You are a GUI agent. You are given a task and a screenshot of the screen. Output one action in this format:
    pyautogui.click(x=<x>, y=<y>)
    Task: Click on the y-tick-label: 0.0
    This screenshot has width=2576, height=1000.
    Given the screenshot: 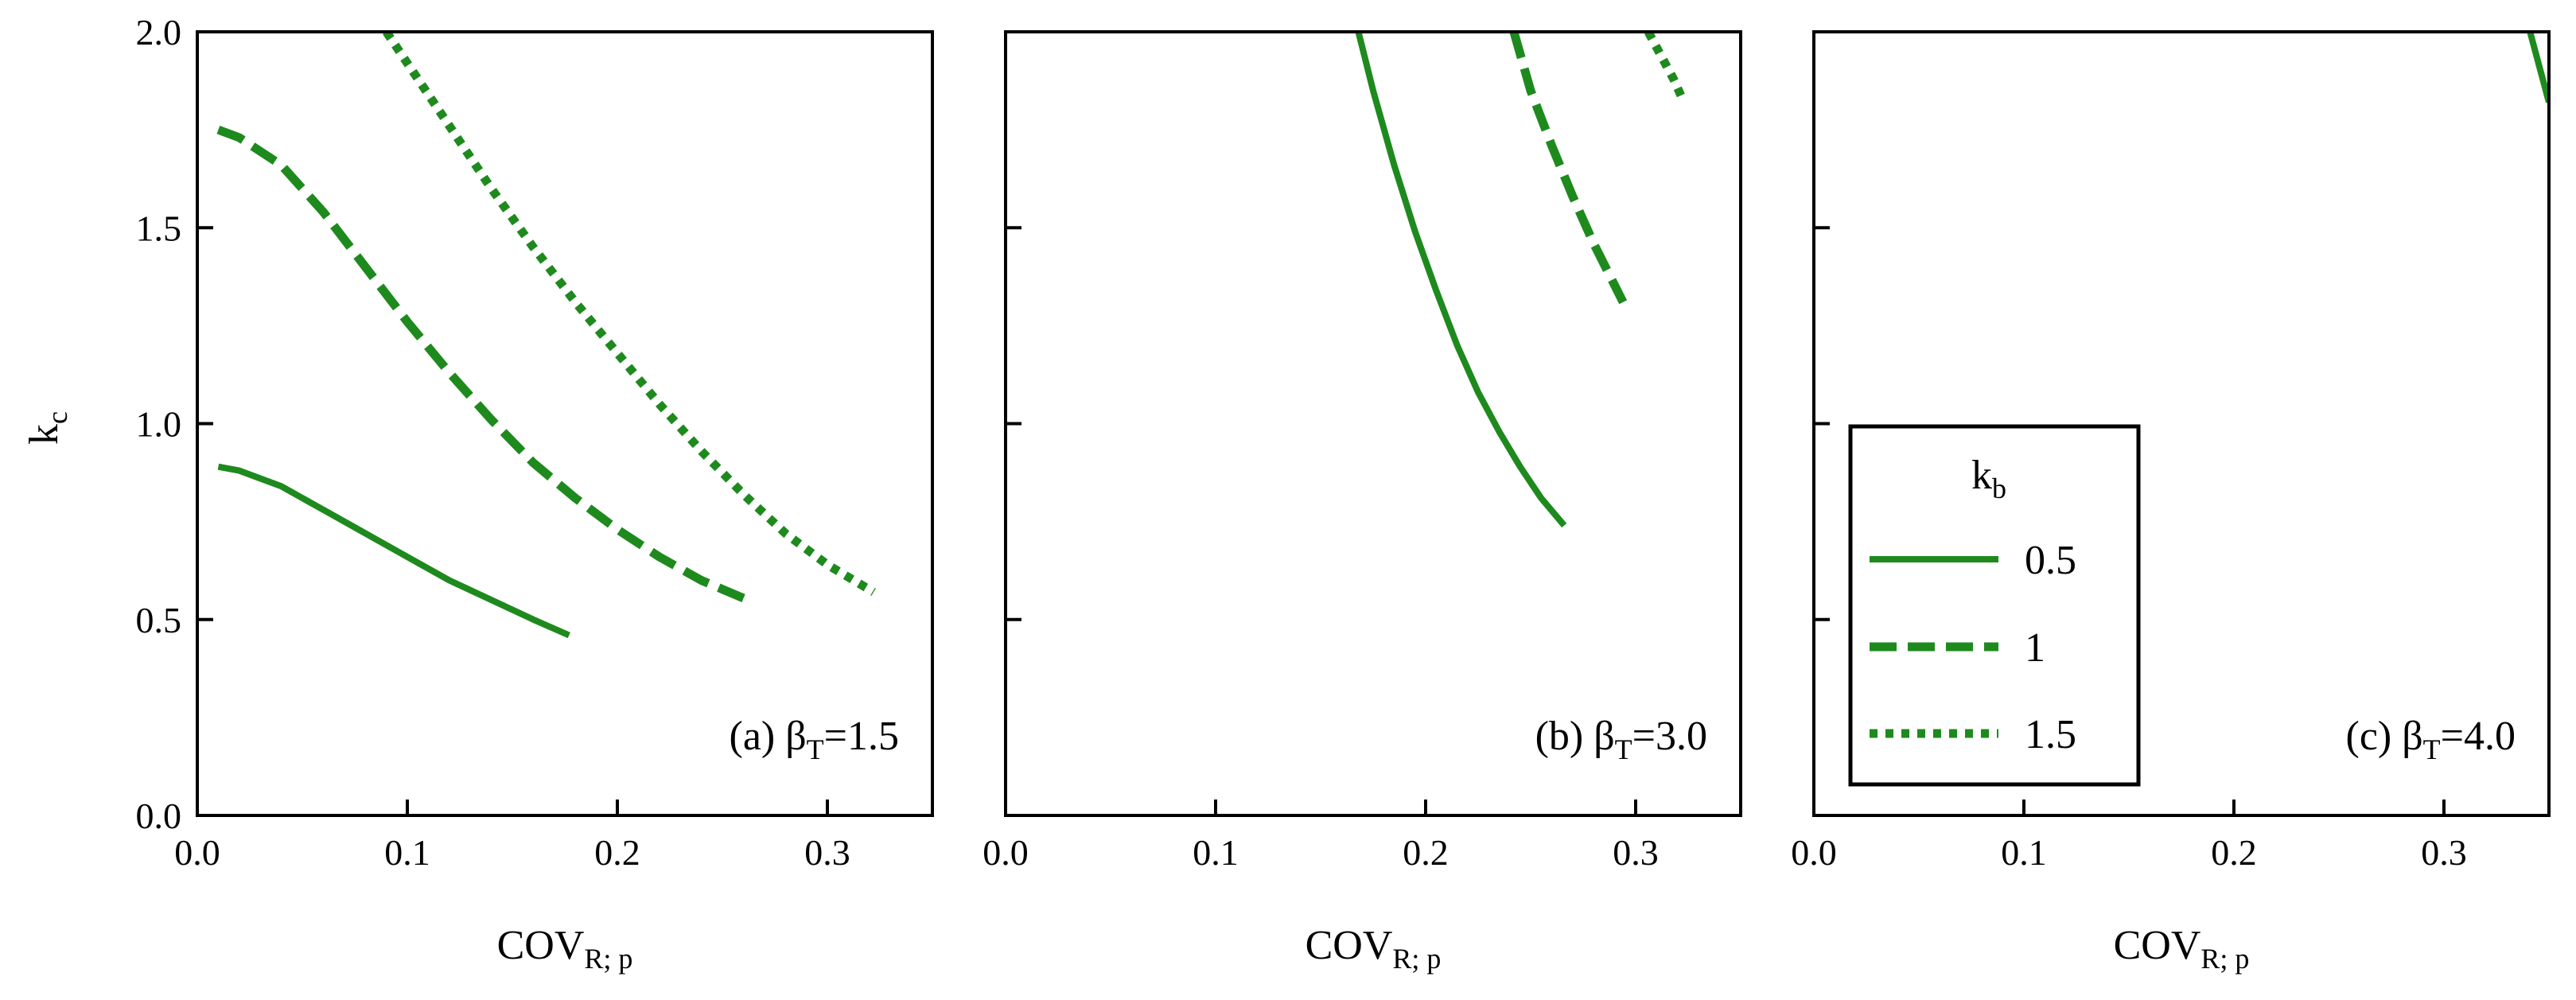 What is the action you would take?
    pyautogui.click(x=159, y=816)
    